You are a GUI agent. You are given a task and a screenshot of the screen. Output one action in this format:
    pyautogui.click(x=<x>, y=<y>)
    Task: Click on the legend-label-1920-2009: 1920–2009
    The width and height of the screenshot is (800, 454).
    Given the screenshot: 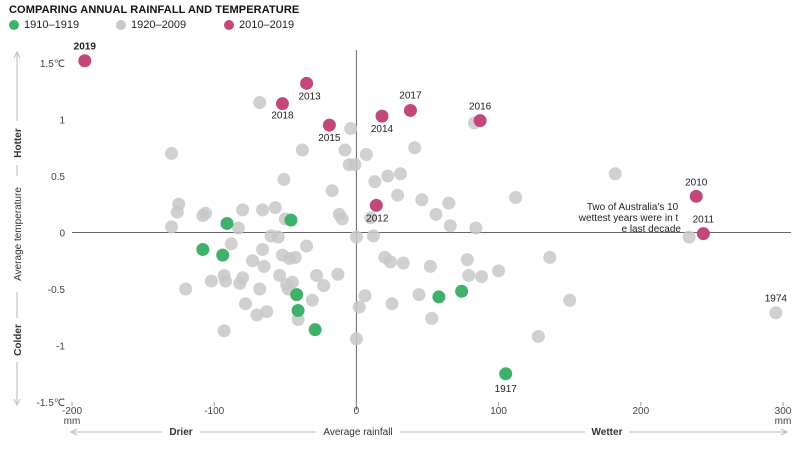 What is the action you would take?
    pyautogui.click(x=159, y=25)
    